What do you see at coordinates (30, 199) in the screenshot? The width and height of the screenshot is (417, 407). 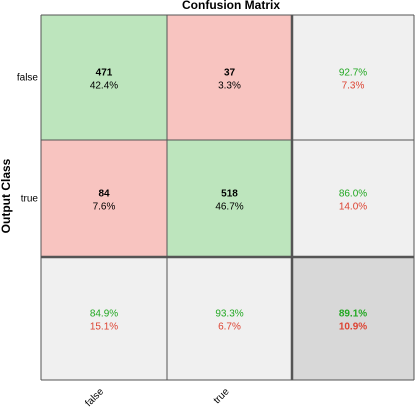 I see `row-tick-label: true` at bounding box center [30, 199].